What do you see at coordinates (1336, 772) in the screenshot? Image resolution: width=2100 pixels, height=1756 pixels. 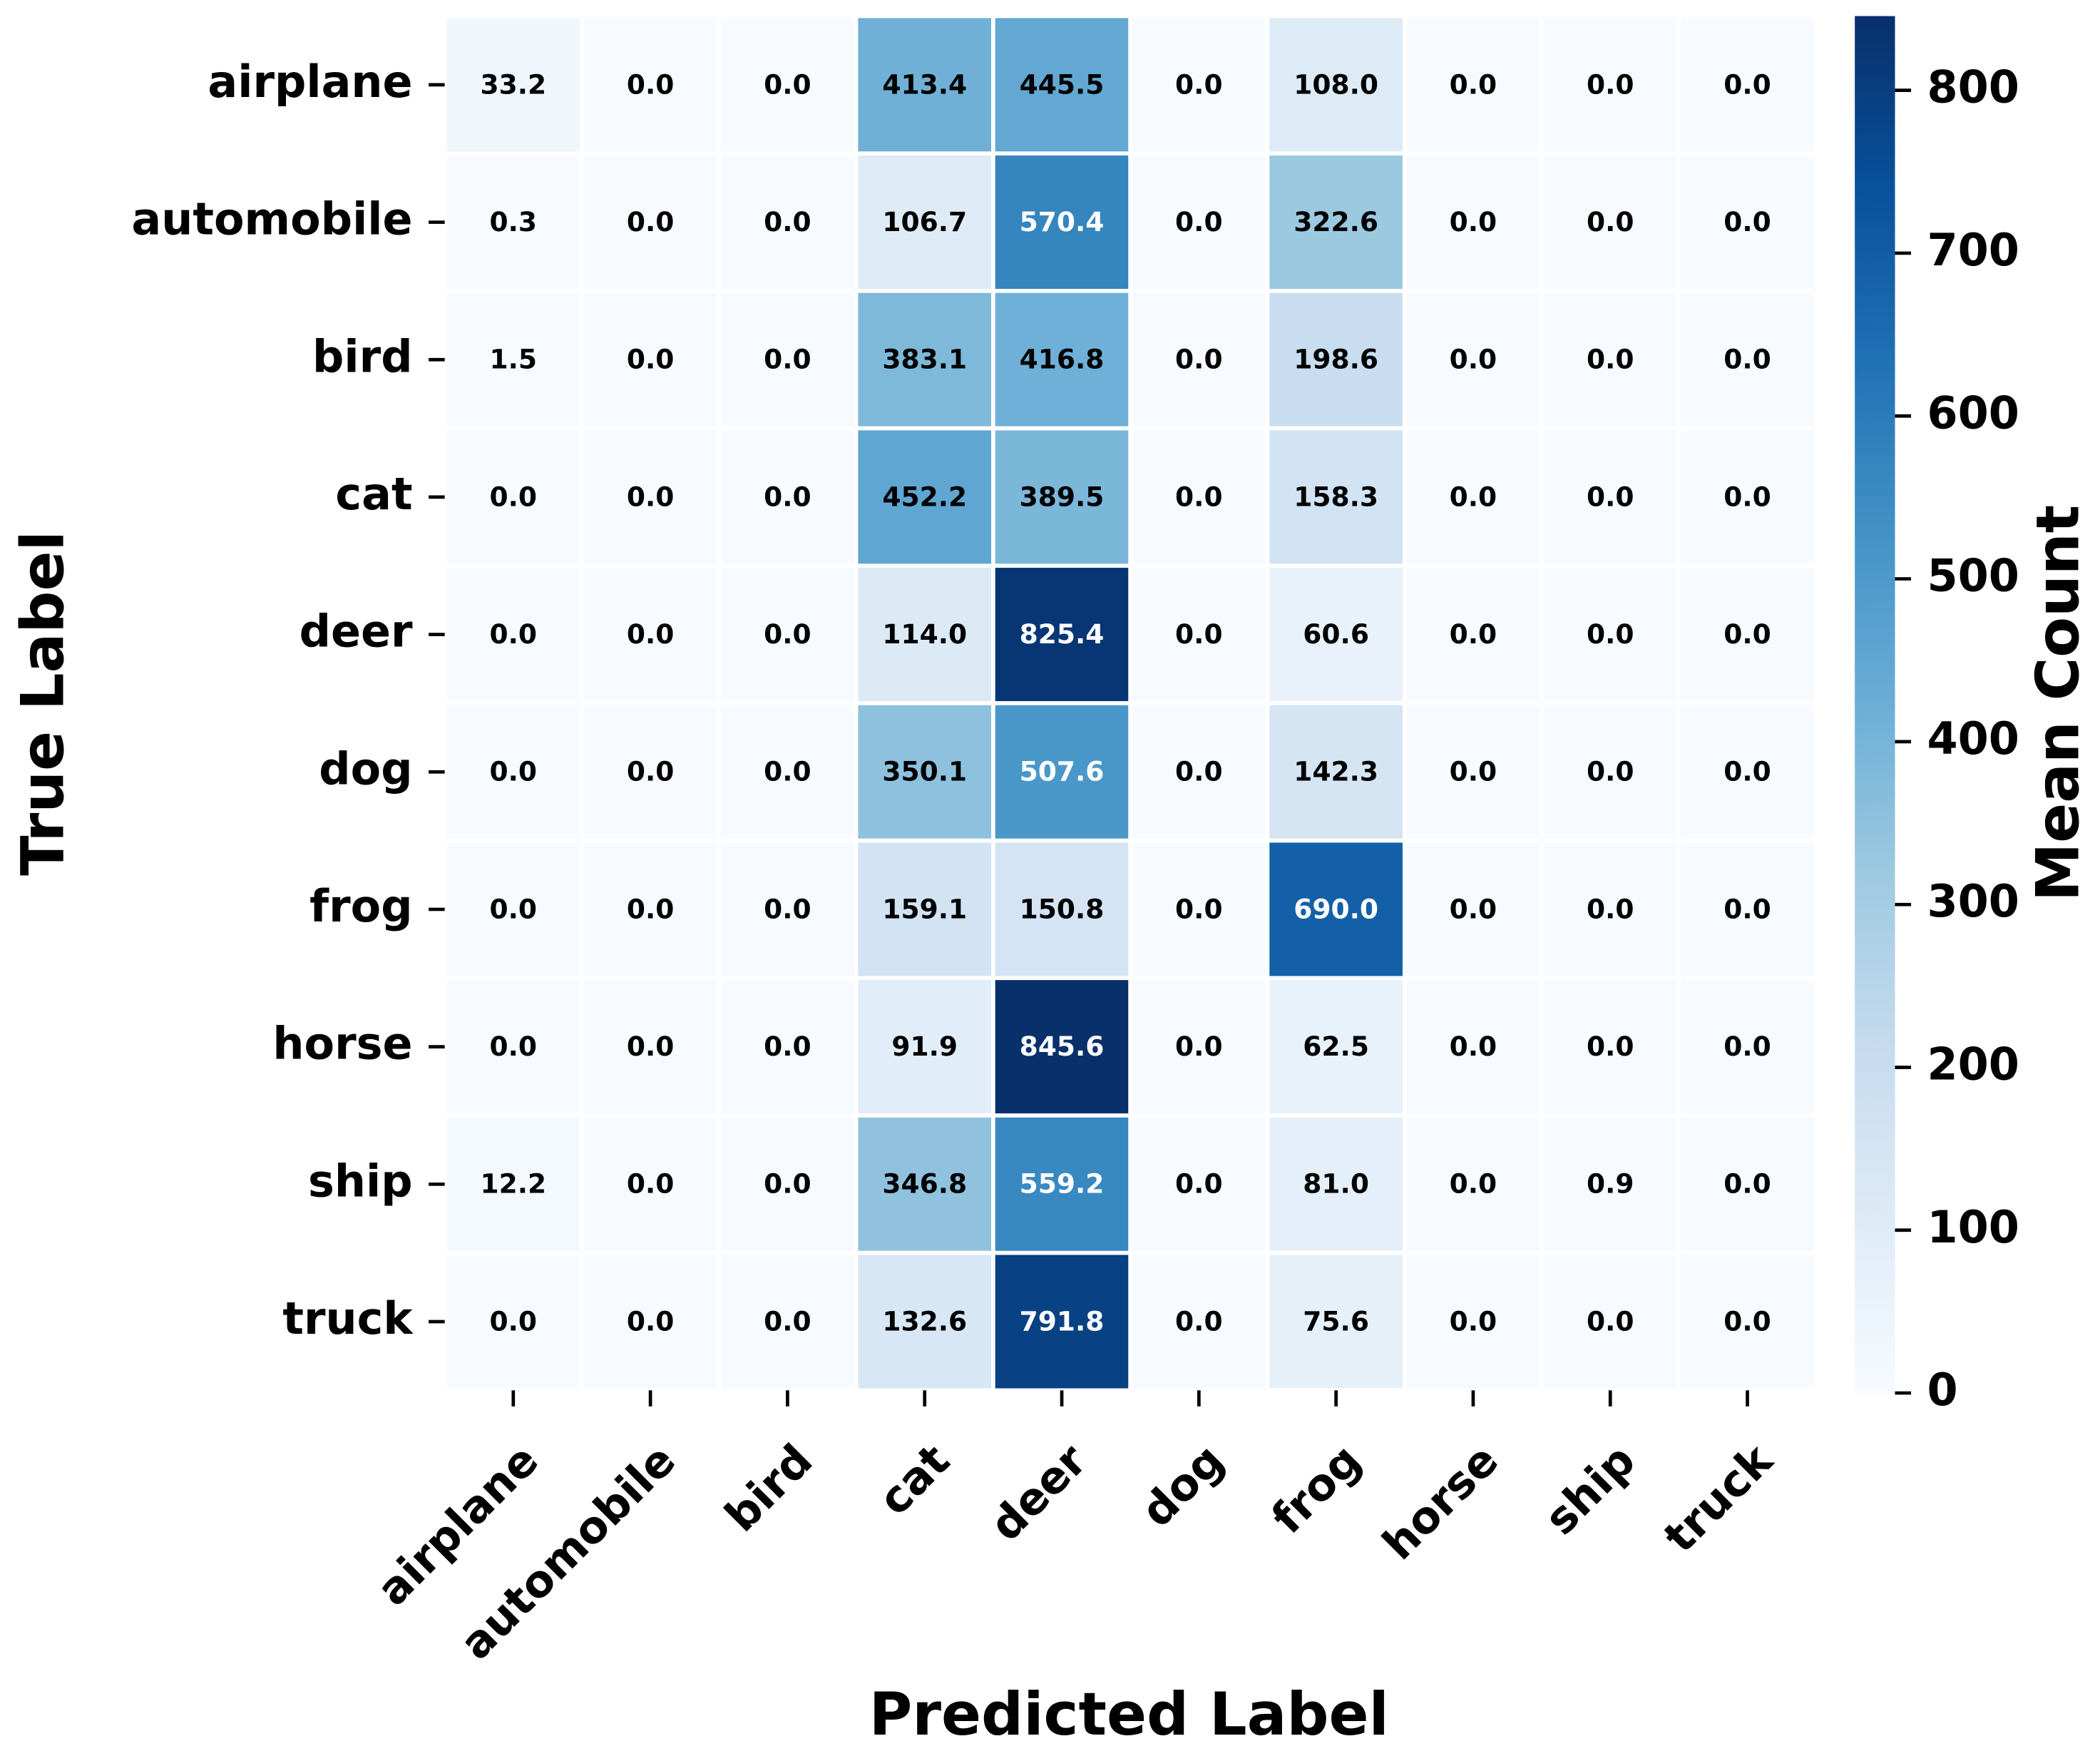 I see `cell-value-label: 142.3` at bounding box center [1336, 772].